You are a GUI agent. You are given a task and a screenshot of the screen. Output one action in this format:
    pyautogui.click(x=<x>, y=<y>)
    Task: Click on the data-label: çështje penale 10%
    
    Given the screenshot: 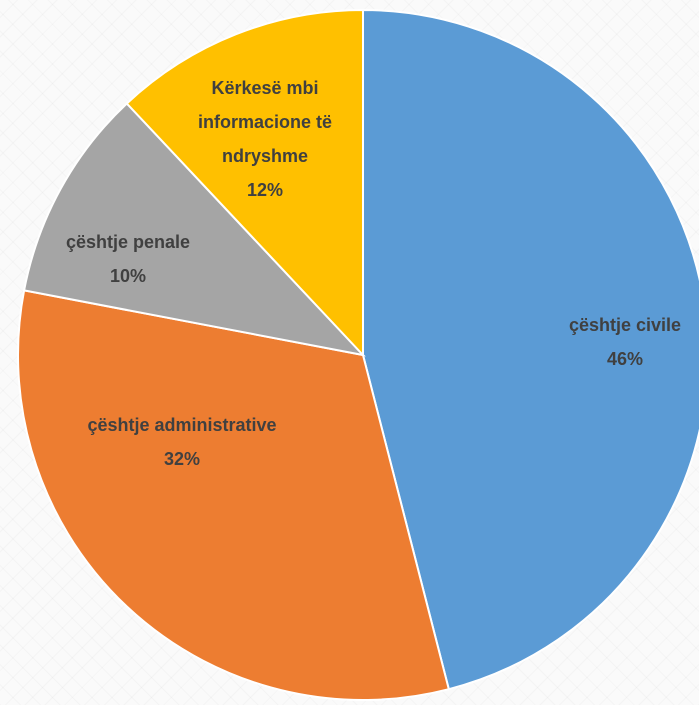 What is the action you would take?
    pyautogui.click(x=128, y=259)
    